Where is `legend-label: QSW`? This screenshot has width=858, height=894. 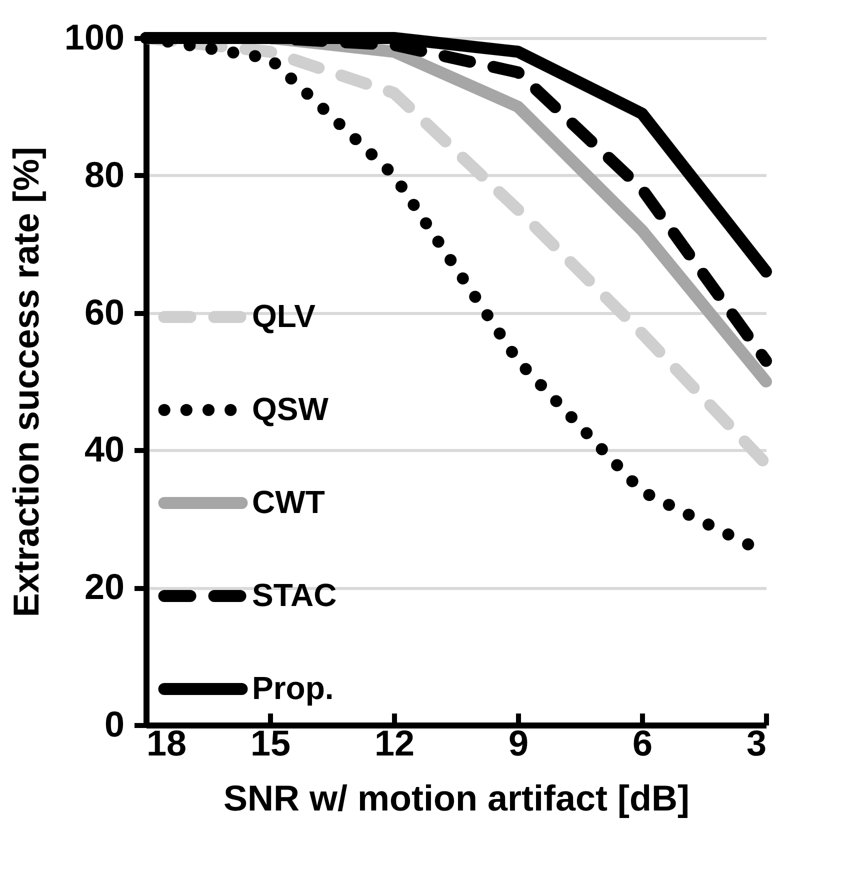
legend-label: QSW is located at coordinates (291, 409).